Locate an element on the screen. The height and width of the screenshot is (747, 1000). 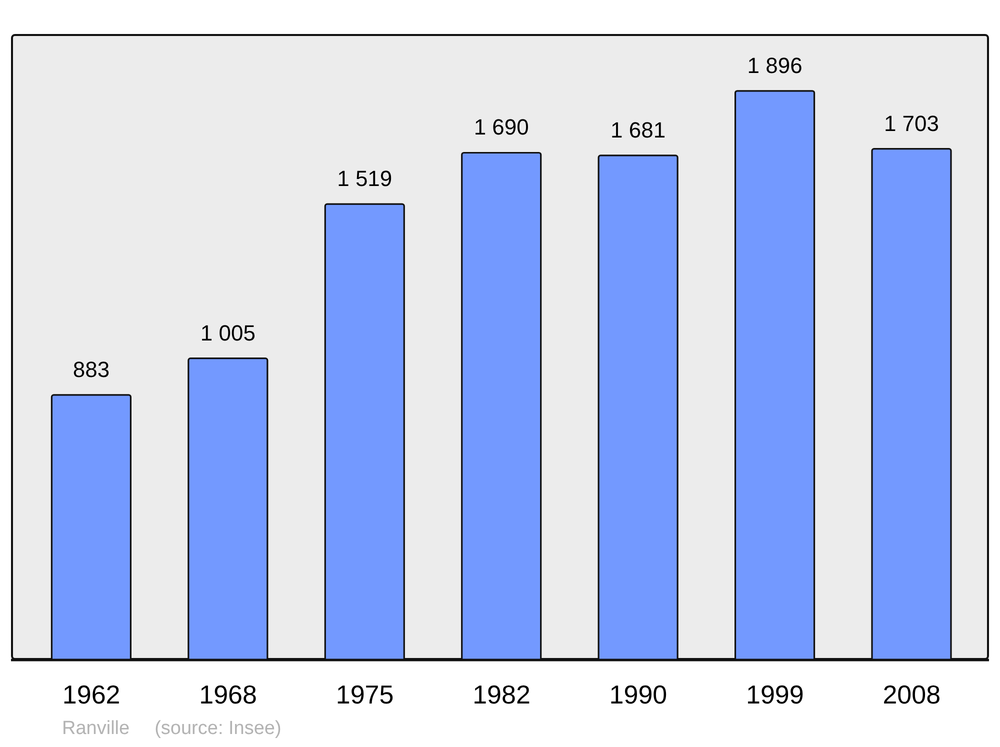
text: (source: Insee) is located at coordinates (218, 729).